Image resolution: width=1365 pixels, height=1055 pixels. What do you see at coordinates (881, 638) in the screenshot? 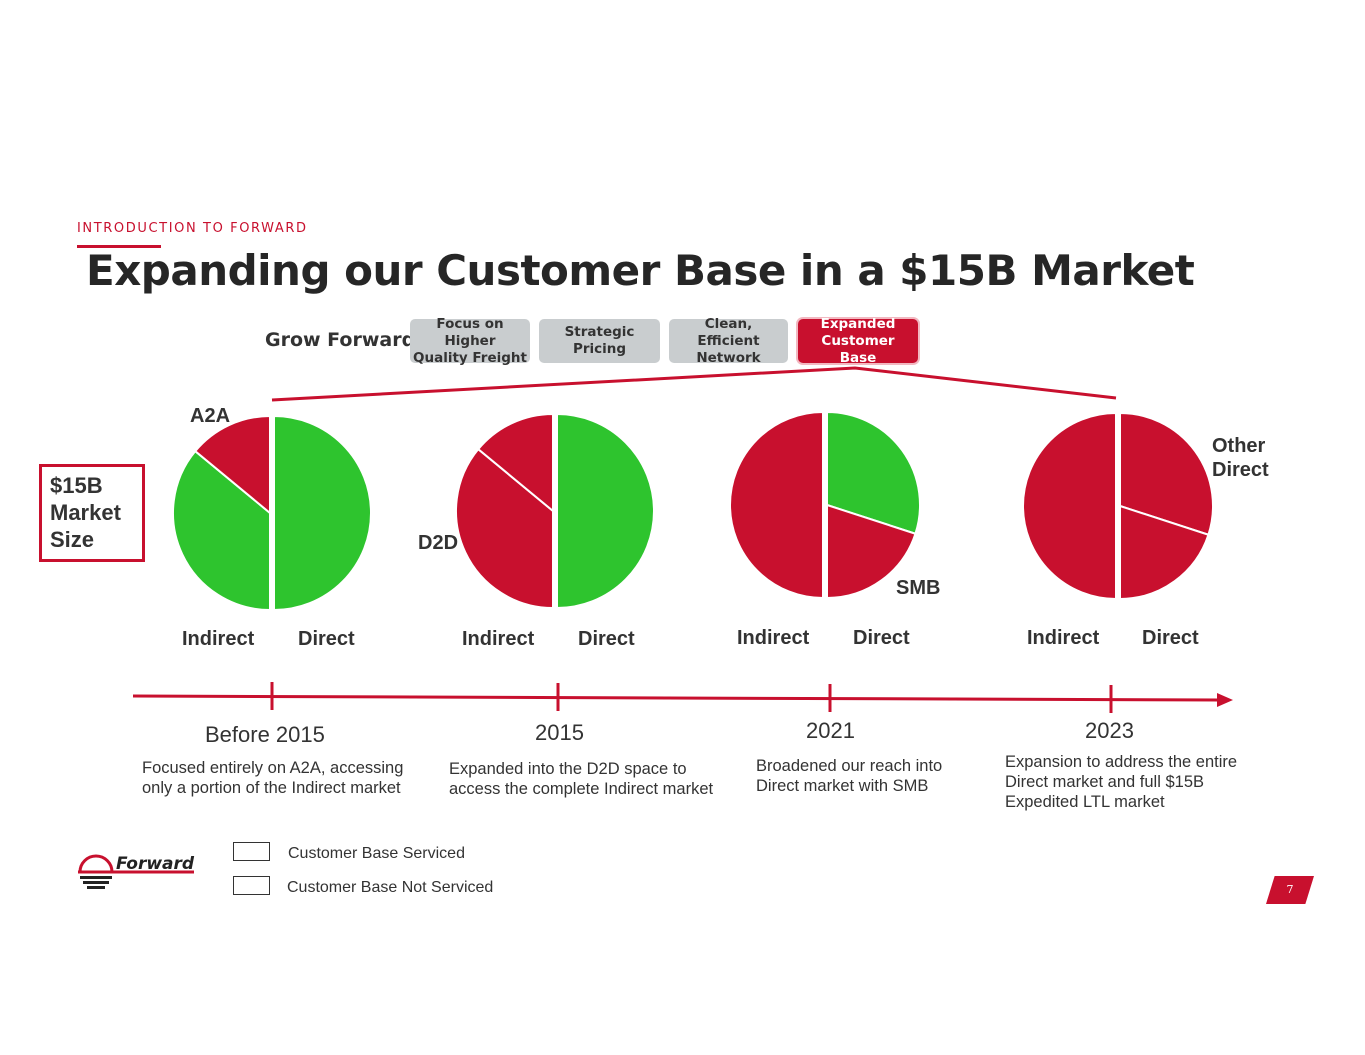
I see `half-label-direct-2021: Direct` at bounding box center [881, 638].